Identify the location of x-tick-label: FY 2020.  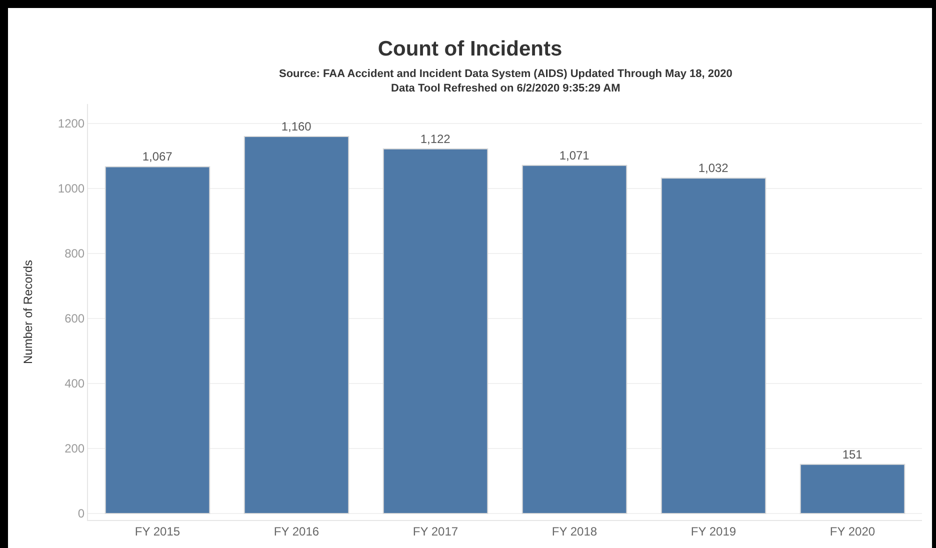
(853, 531).